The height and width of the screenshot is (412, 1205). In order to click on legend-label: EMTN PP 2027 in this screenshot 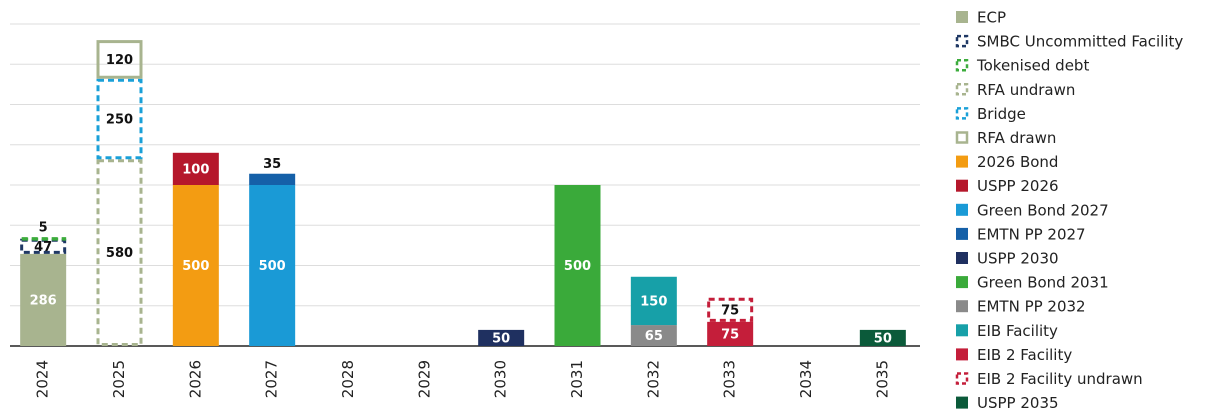, I will do `click(1031, 234)`.